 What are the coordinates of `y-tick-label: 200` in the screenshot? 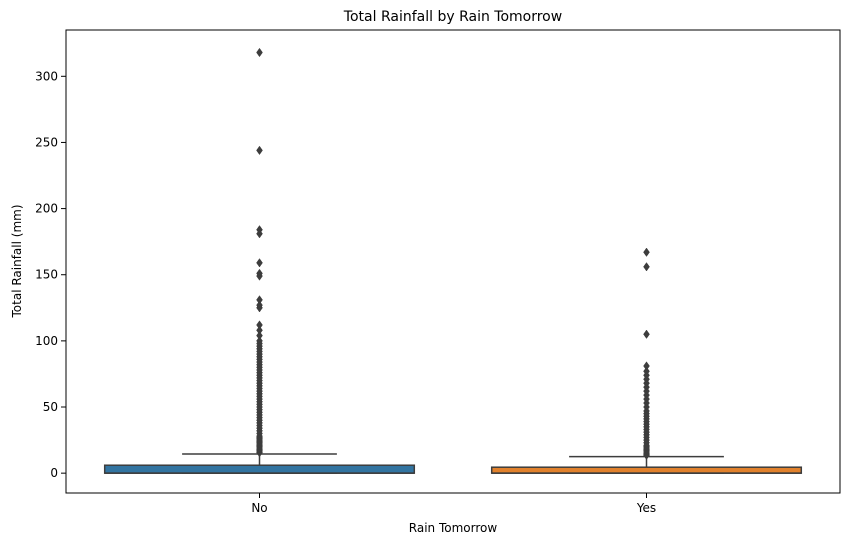 It's located at (46, 209).